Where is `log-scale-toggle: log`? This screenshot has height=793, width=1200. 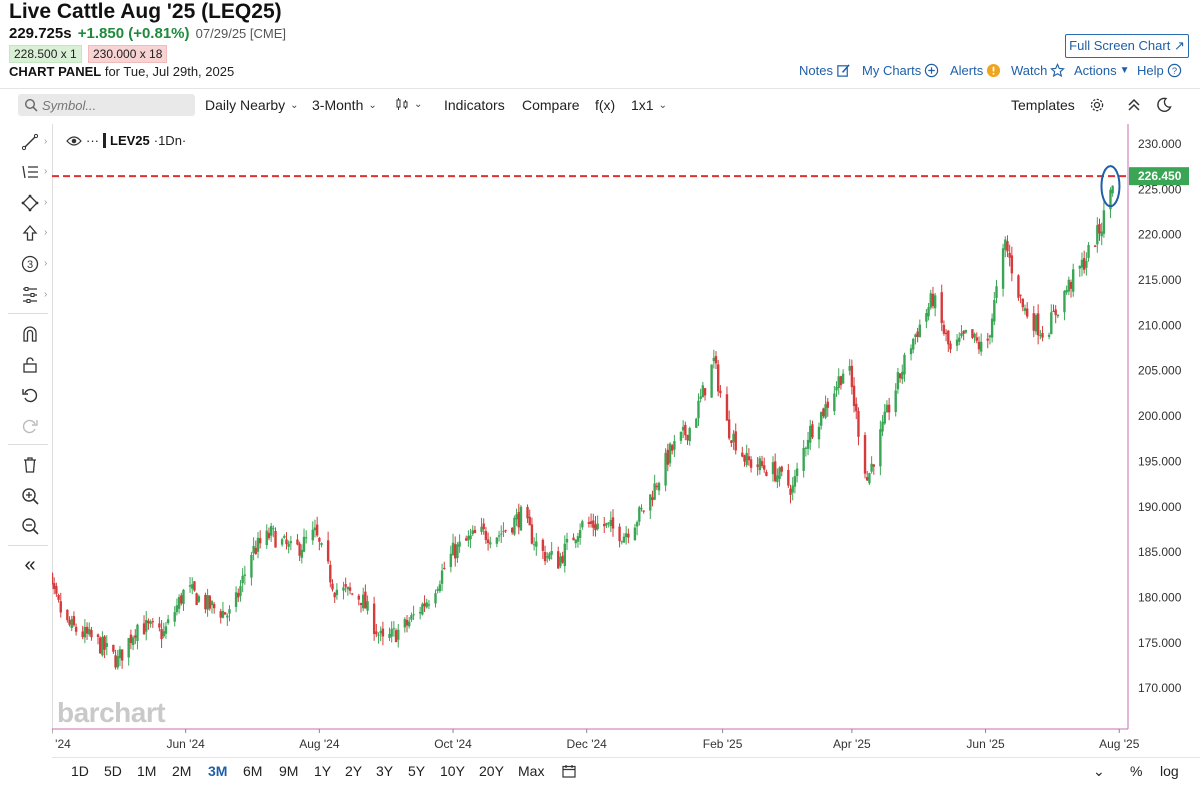 log-scale-toggle: log is located at coordinates (1169, 771).